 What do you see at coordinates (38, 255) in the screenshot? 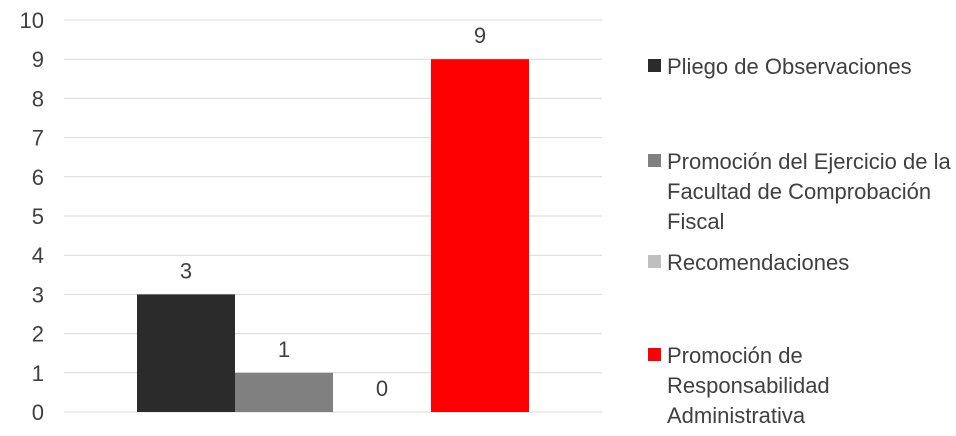
I see `y-tick-label: 4` at bounding box center [38, 255].